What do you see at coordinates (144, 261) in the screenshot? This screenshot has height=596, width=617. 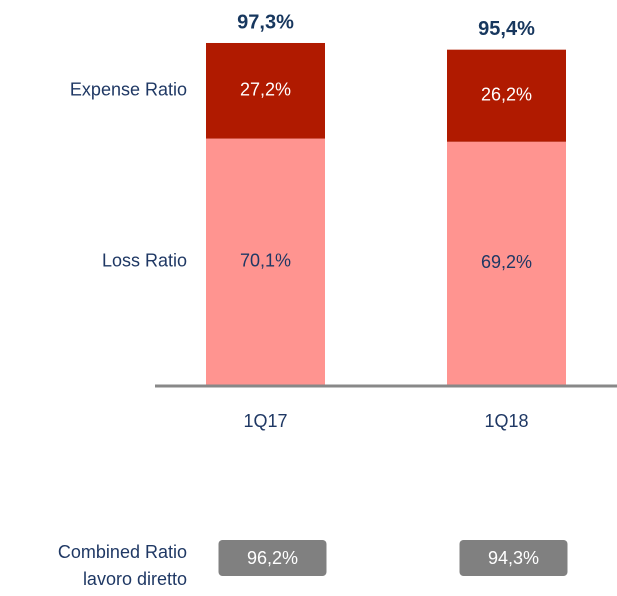 I see `series-label: Loss Ratio` at bounding box center [144, 261].